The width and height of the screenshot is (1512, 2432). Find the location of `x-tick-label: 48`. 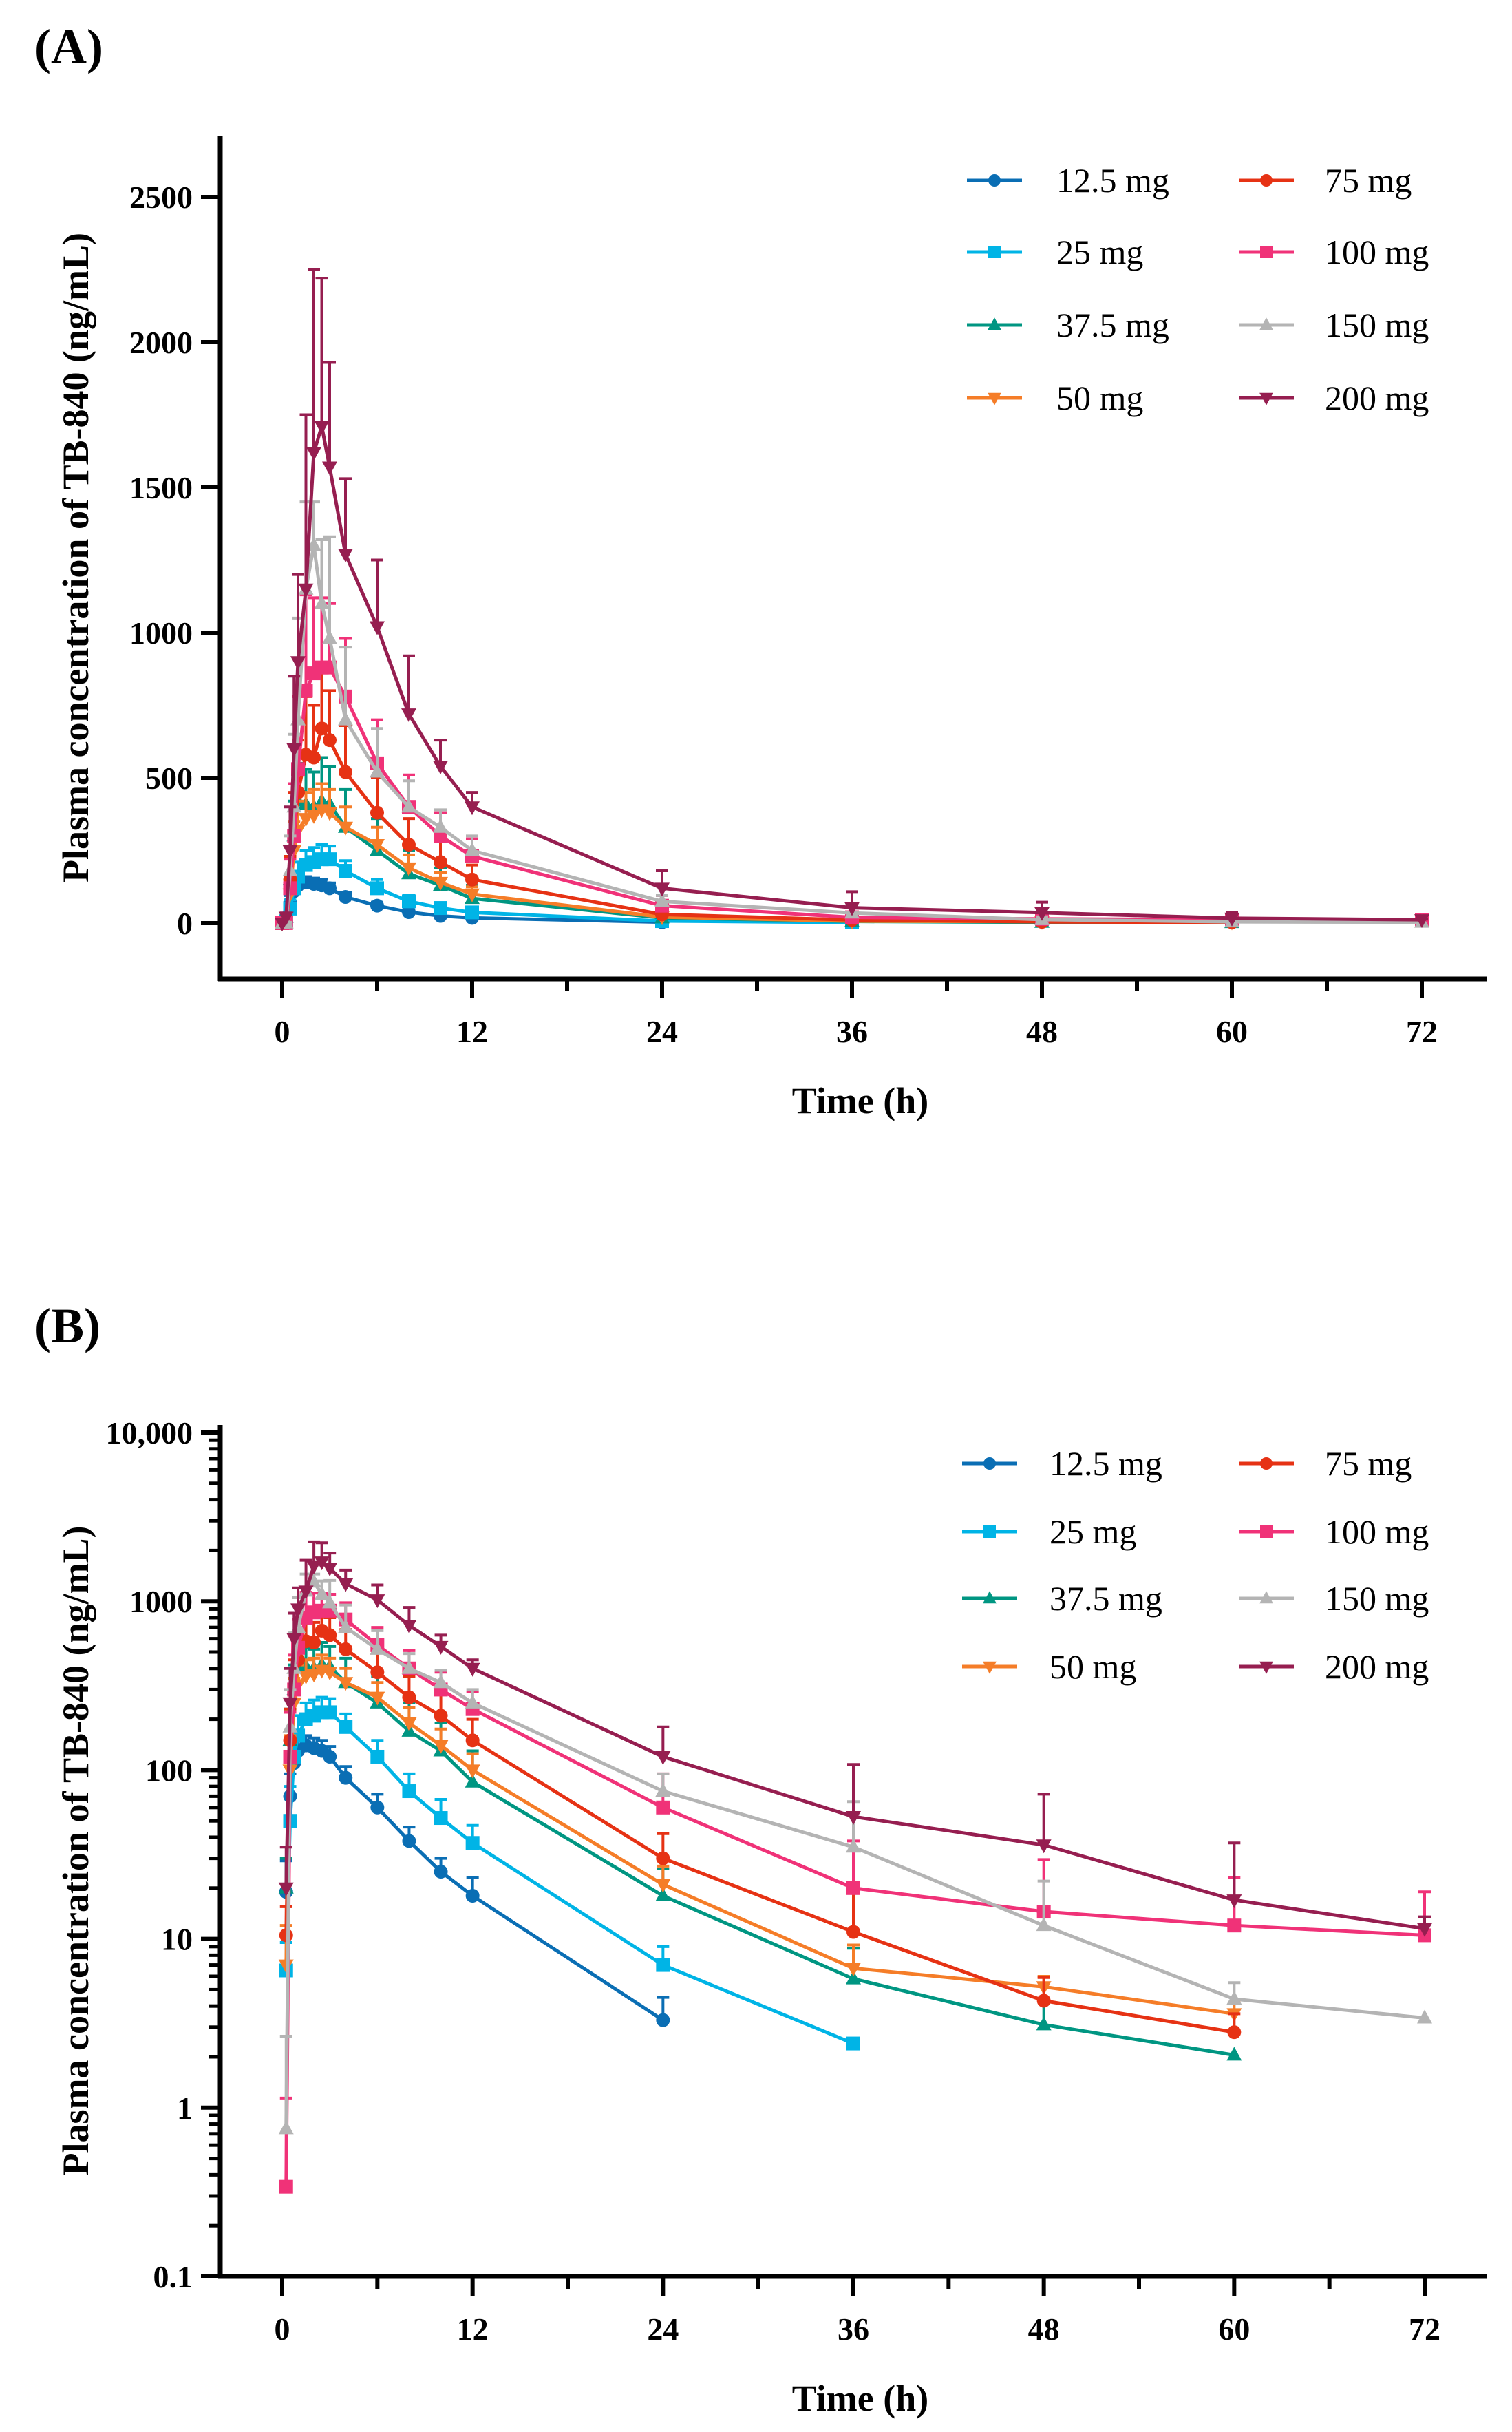

x-tick-label: 48 is located at coordinates (1044, 2329).